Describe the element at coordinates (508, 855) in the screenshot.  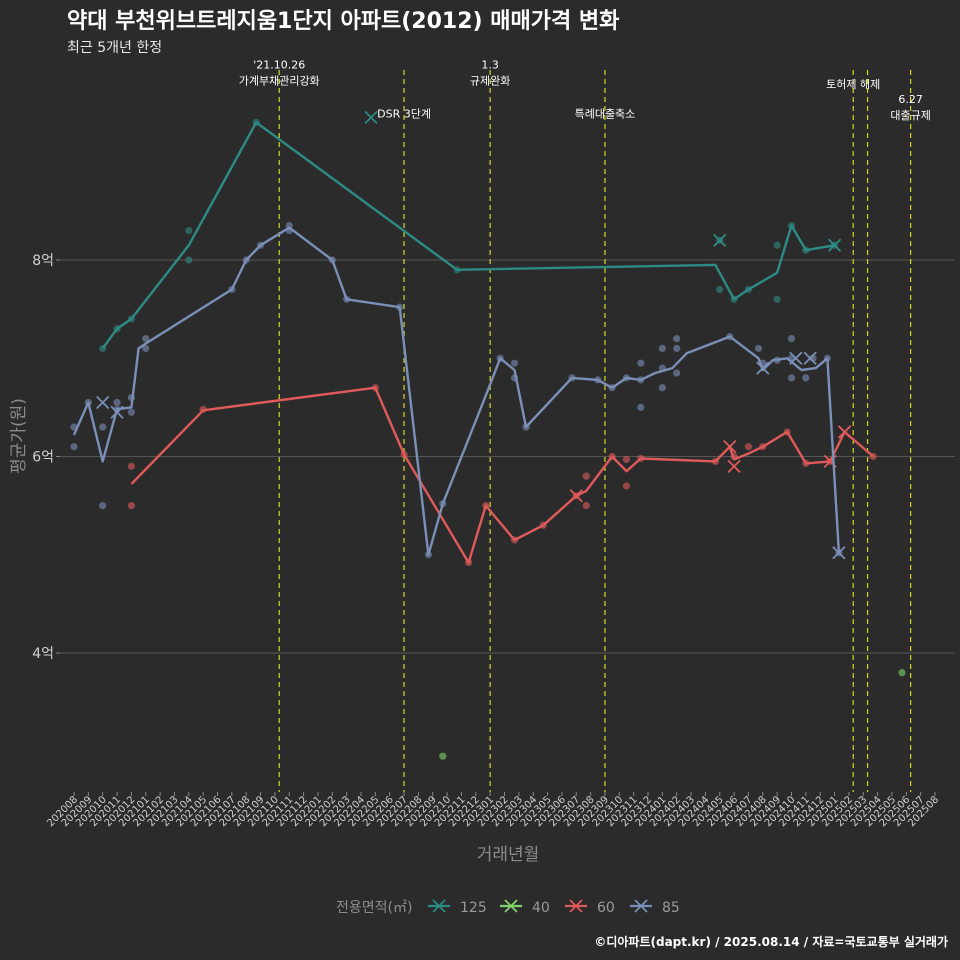
I see `x-axis-title: 거래년월` at that location.